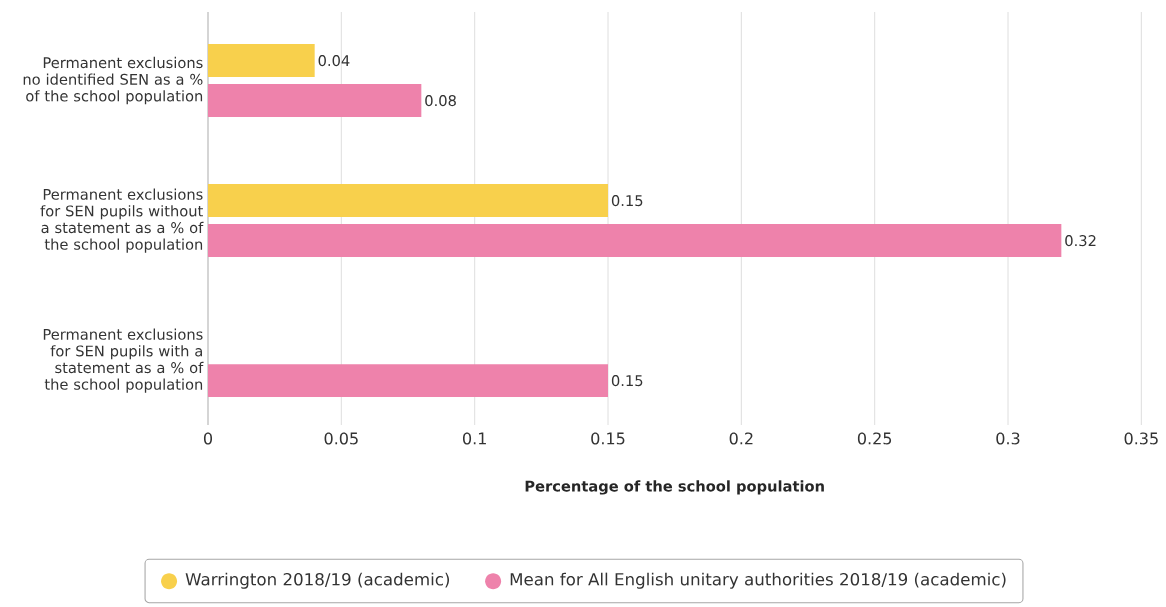  Describe the element at coordinates (123, 360) in the screenshot. I see `y-tick-label: Permanent exclusions for SEN pupils with a statement as a % of the school population` at that location.